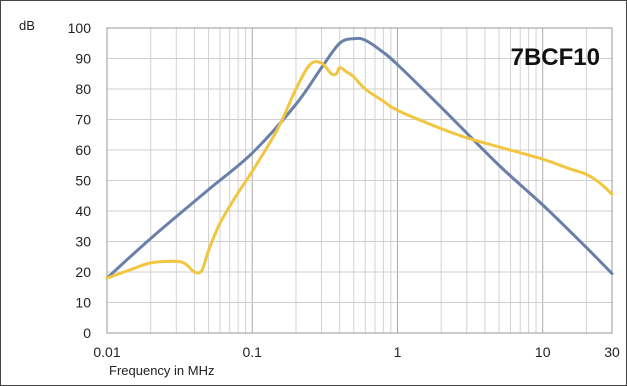  What do you see at coordinates (83, 303) in the screenshot?
I see `y-tick-label: 10` at bounding box center [83, 303].